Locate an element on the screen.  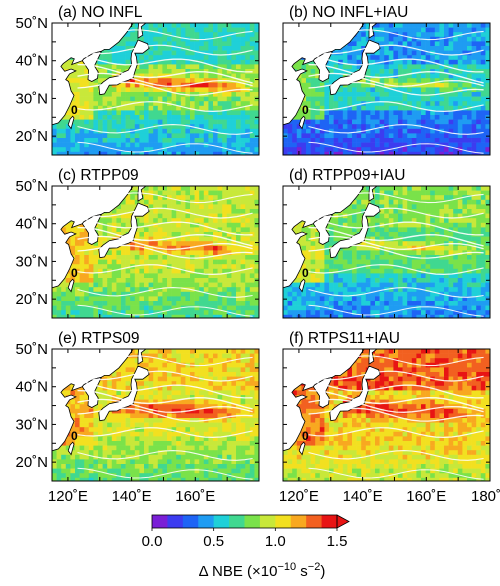
colorbar-tick-label: 0.0 is located at coordinates (152, 541).